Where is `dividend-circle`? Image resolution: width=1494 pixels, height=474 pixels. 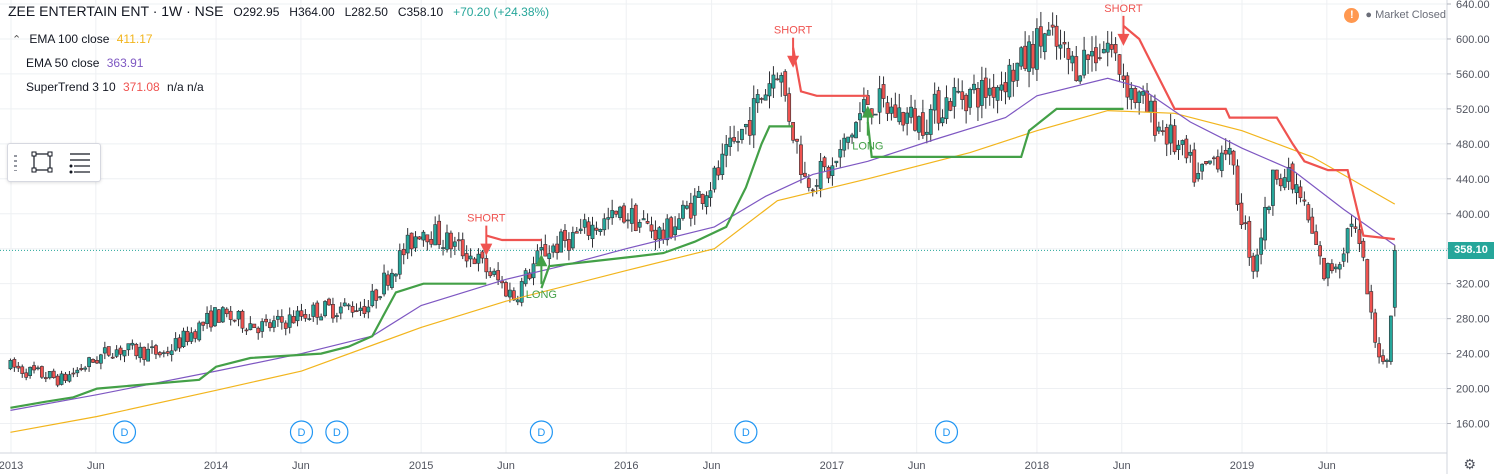
dividend-circle is located at coordinates (541, 432).